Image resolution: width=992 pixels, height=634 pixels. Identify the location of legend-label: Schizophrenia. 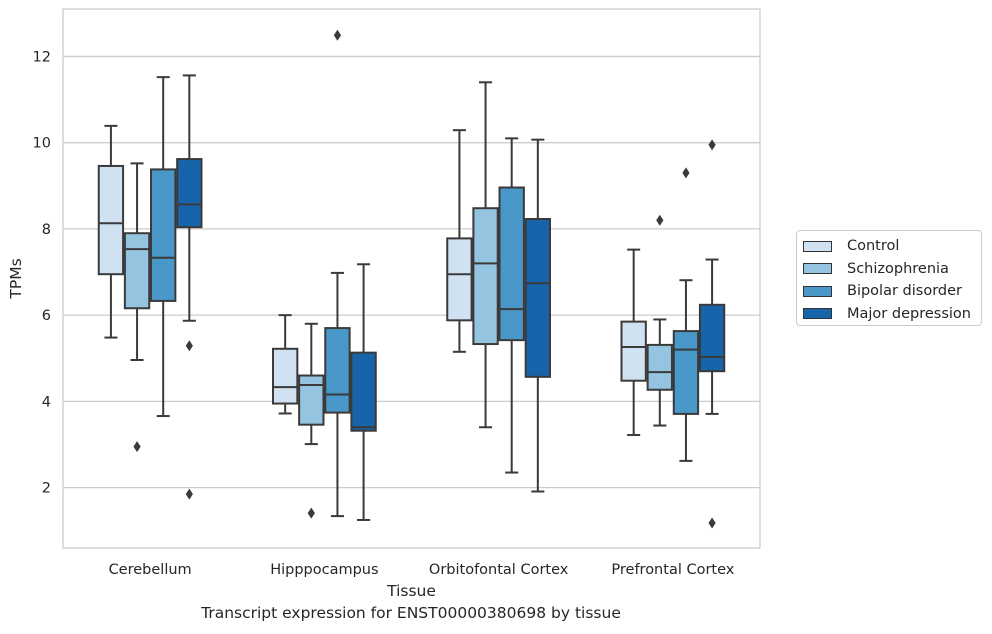
(898, 268).